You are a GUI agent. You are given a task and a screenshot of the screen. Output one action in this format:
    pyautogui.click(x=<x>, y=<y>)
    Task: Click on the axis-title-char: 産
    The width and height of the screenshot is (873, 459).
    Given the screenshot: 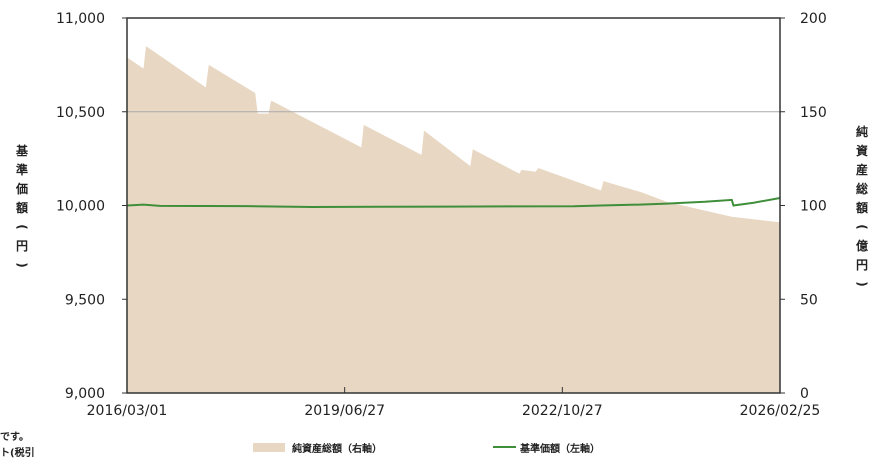 What is the action you would take?
    pyautogui.click(x=862, y=169)
    